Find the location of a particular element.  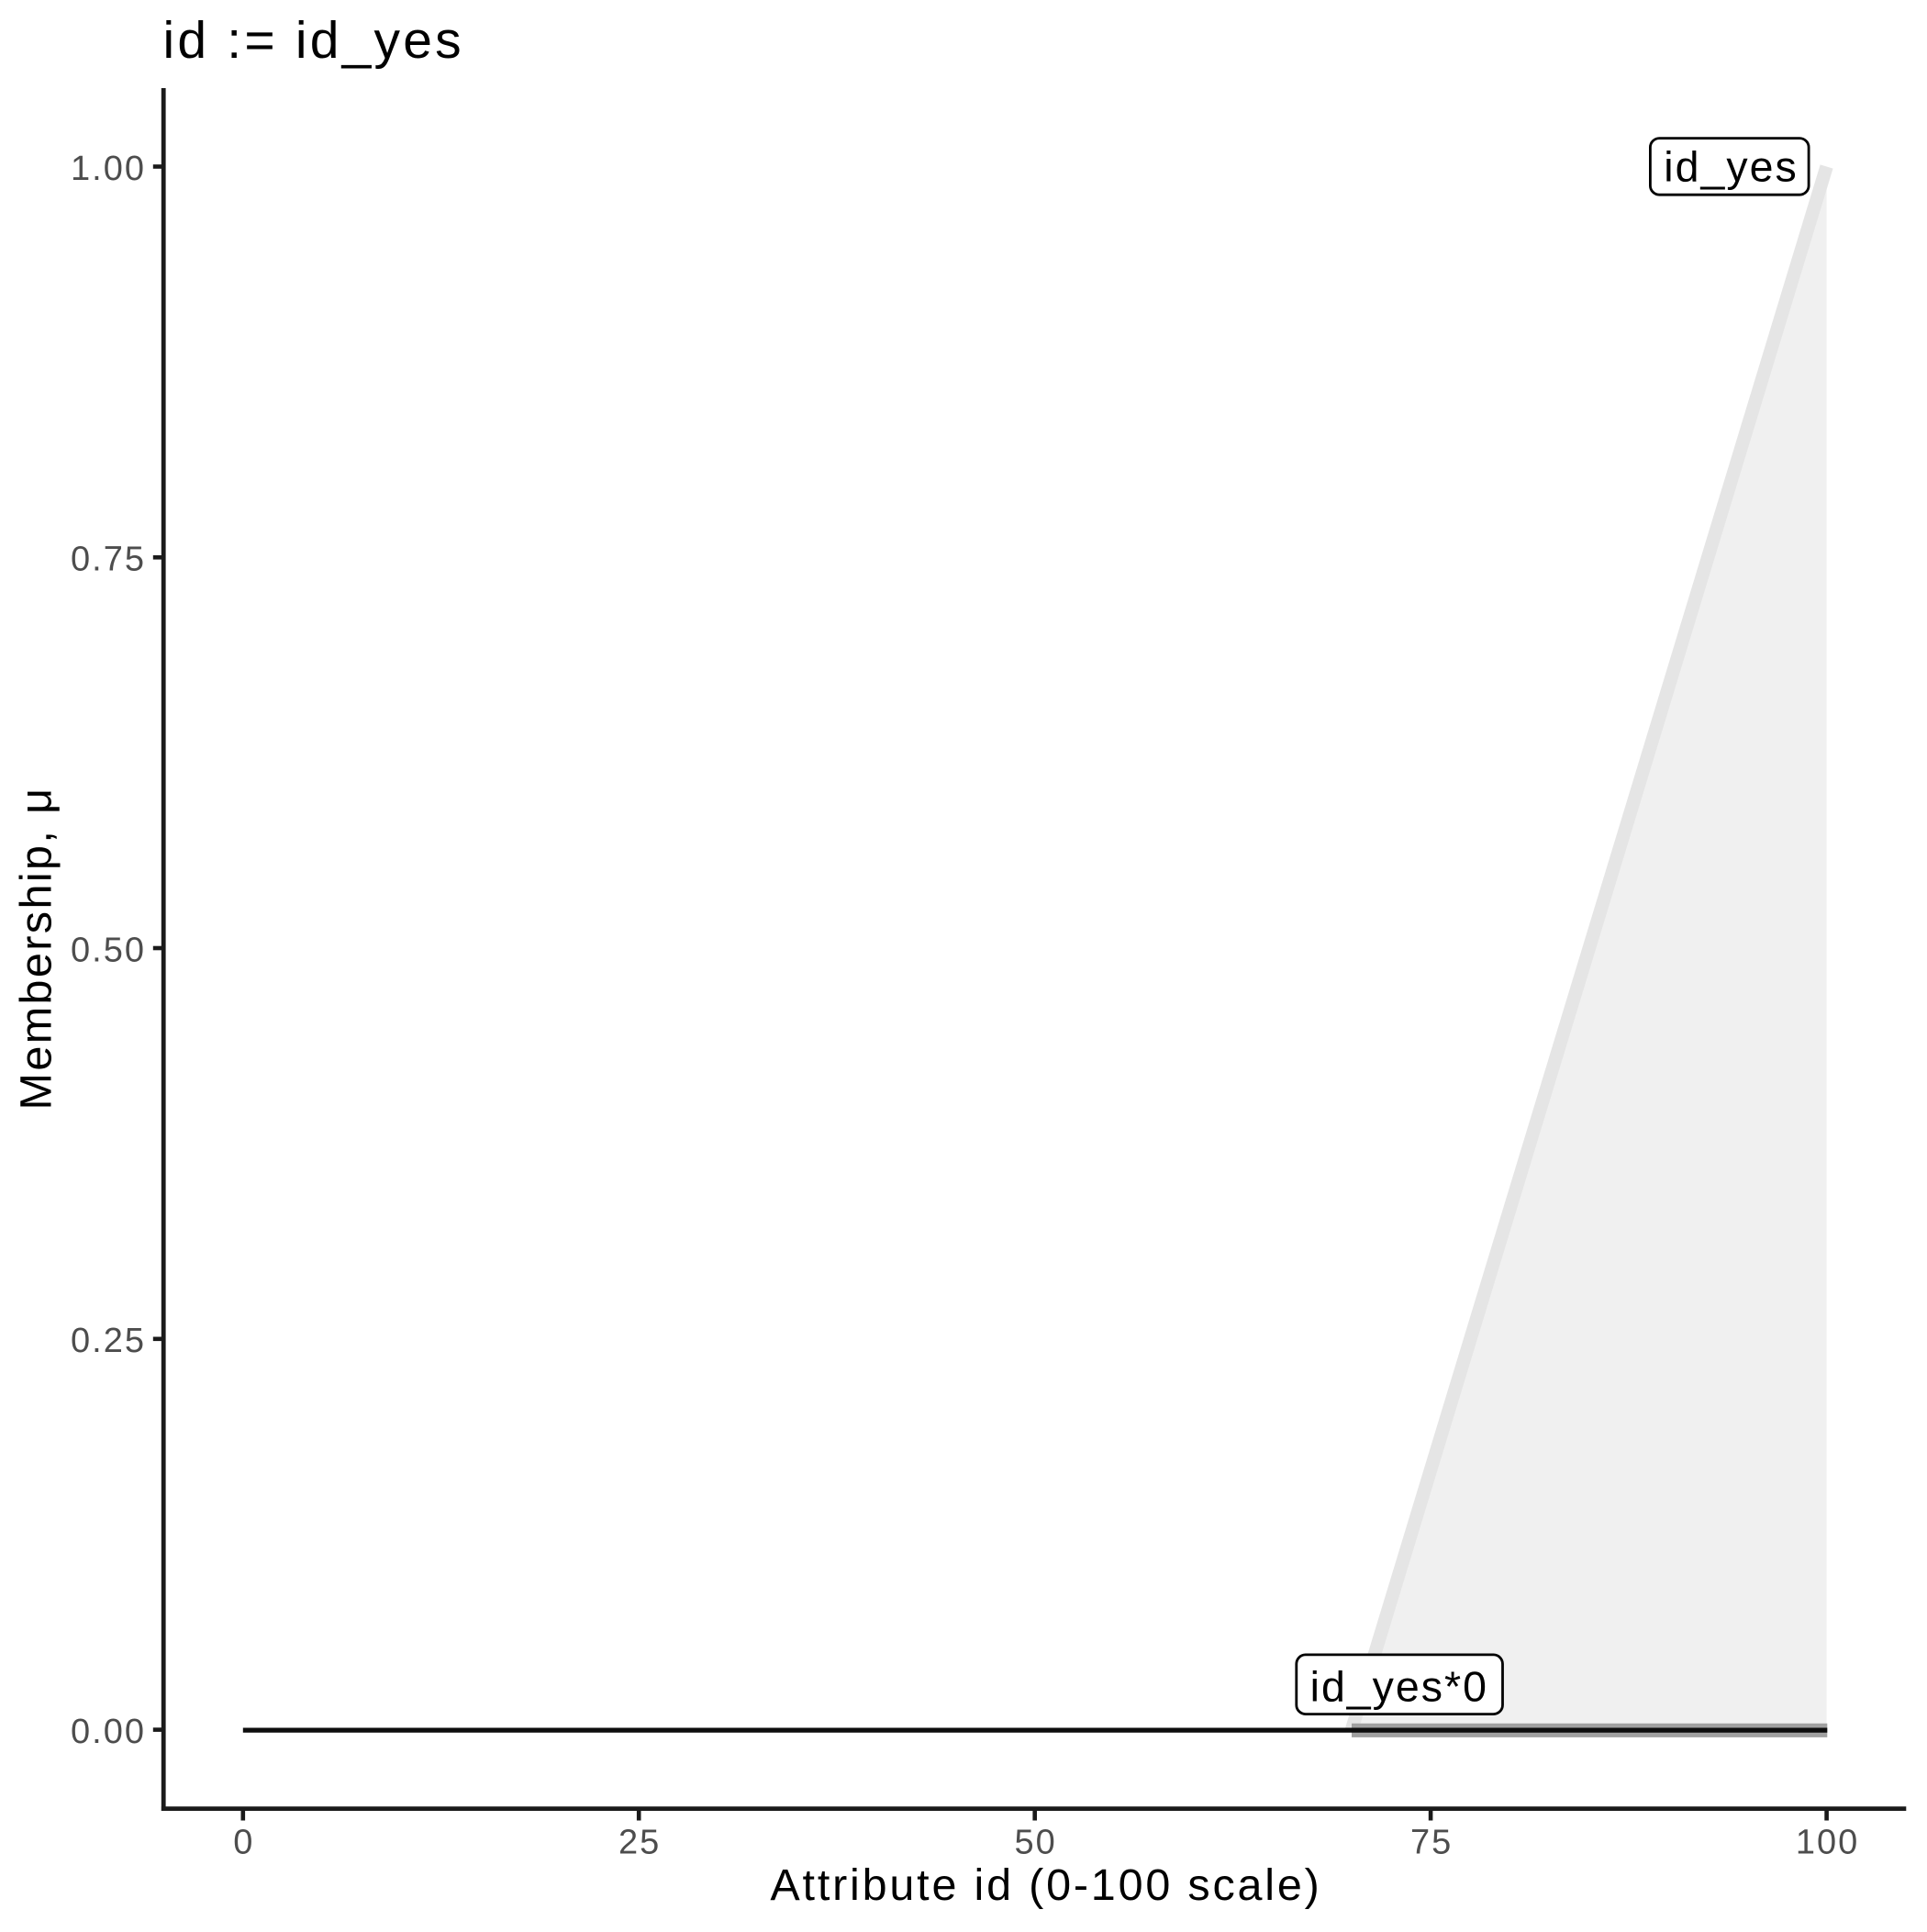

svg-text: 0.25 is located at coordinates (108, 1341).